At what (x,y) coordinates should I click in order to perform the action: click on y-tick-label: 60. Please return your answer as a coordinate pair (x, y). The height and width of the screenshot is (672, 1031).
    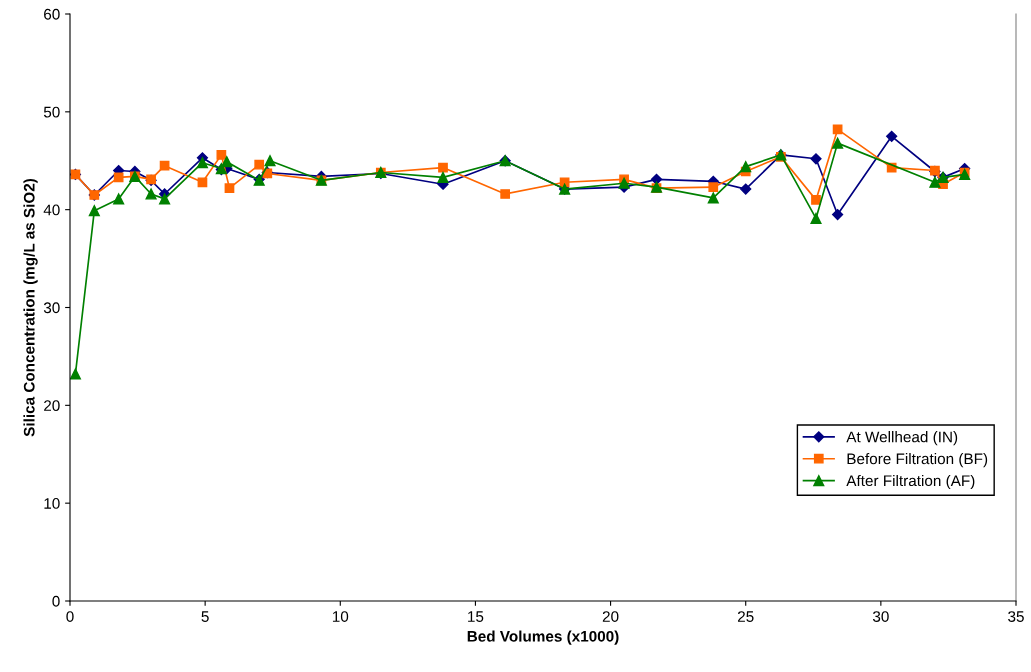
    Looking at the image, I should click on (52, 14).